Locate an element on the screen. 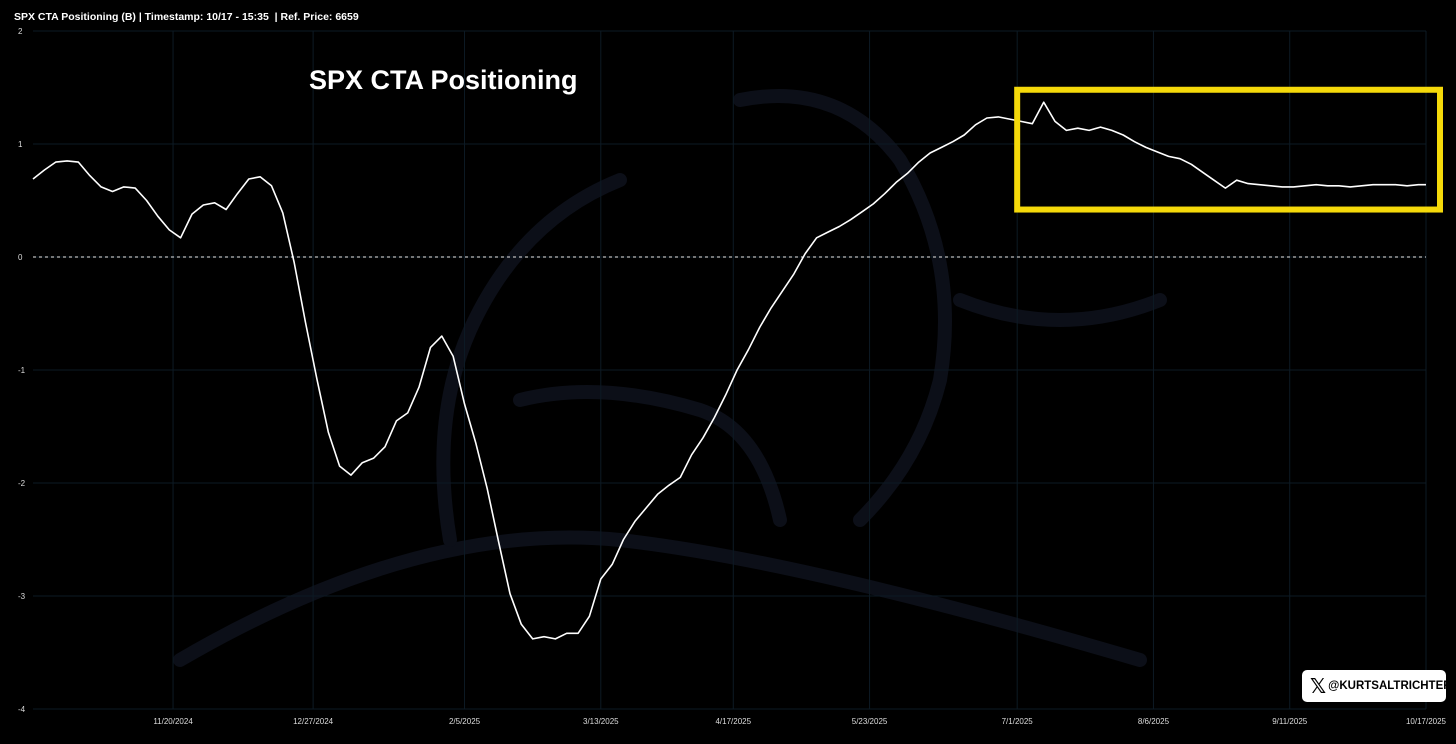  y-axis: 2 1 0 -1 -2 -3 -4 is located at coordinates (22, 370).